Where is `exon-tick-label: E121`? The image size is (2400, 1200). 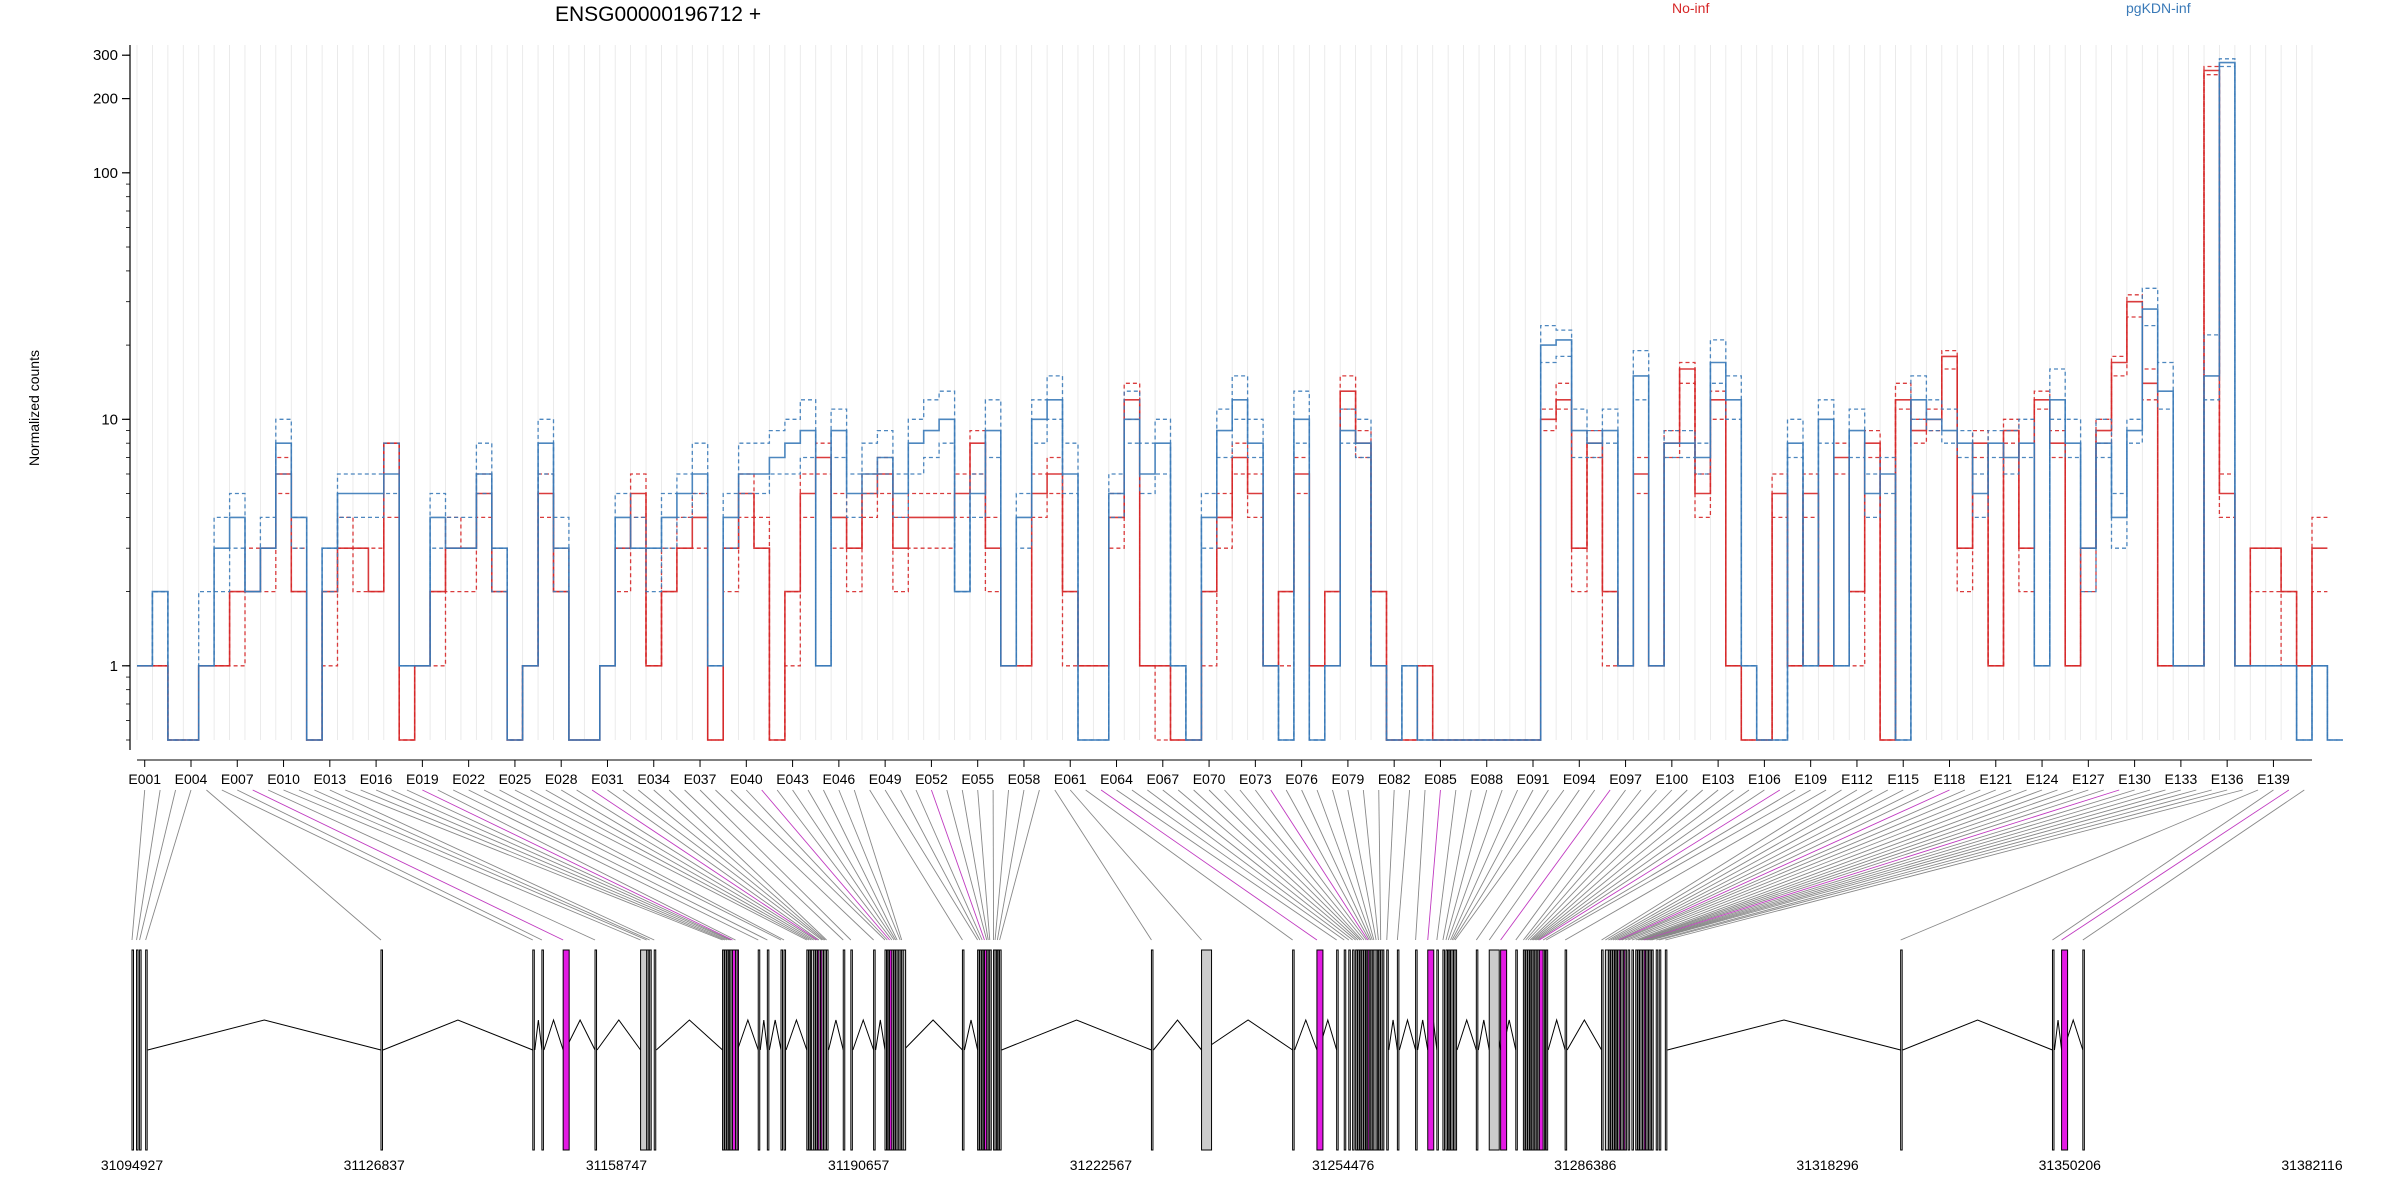 exon-tick-label: E121 is located at coordinates (1995, 779).